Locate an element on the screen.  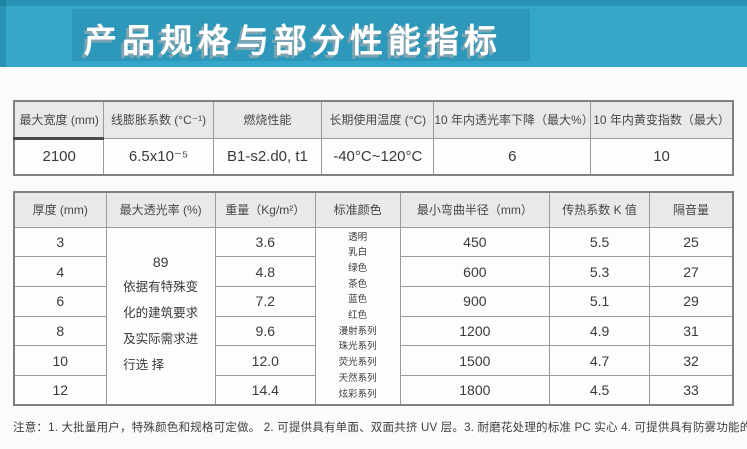
header-service-temperature: 长期使用温度 (°C) is located at coordinates (378, 119).